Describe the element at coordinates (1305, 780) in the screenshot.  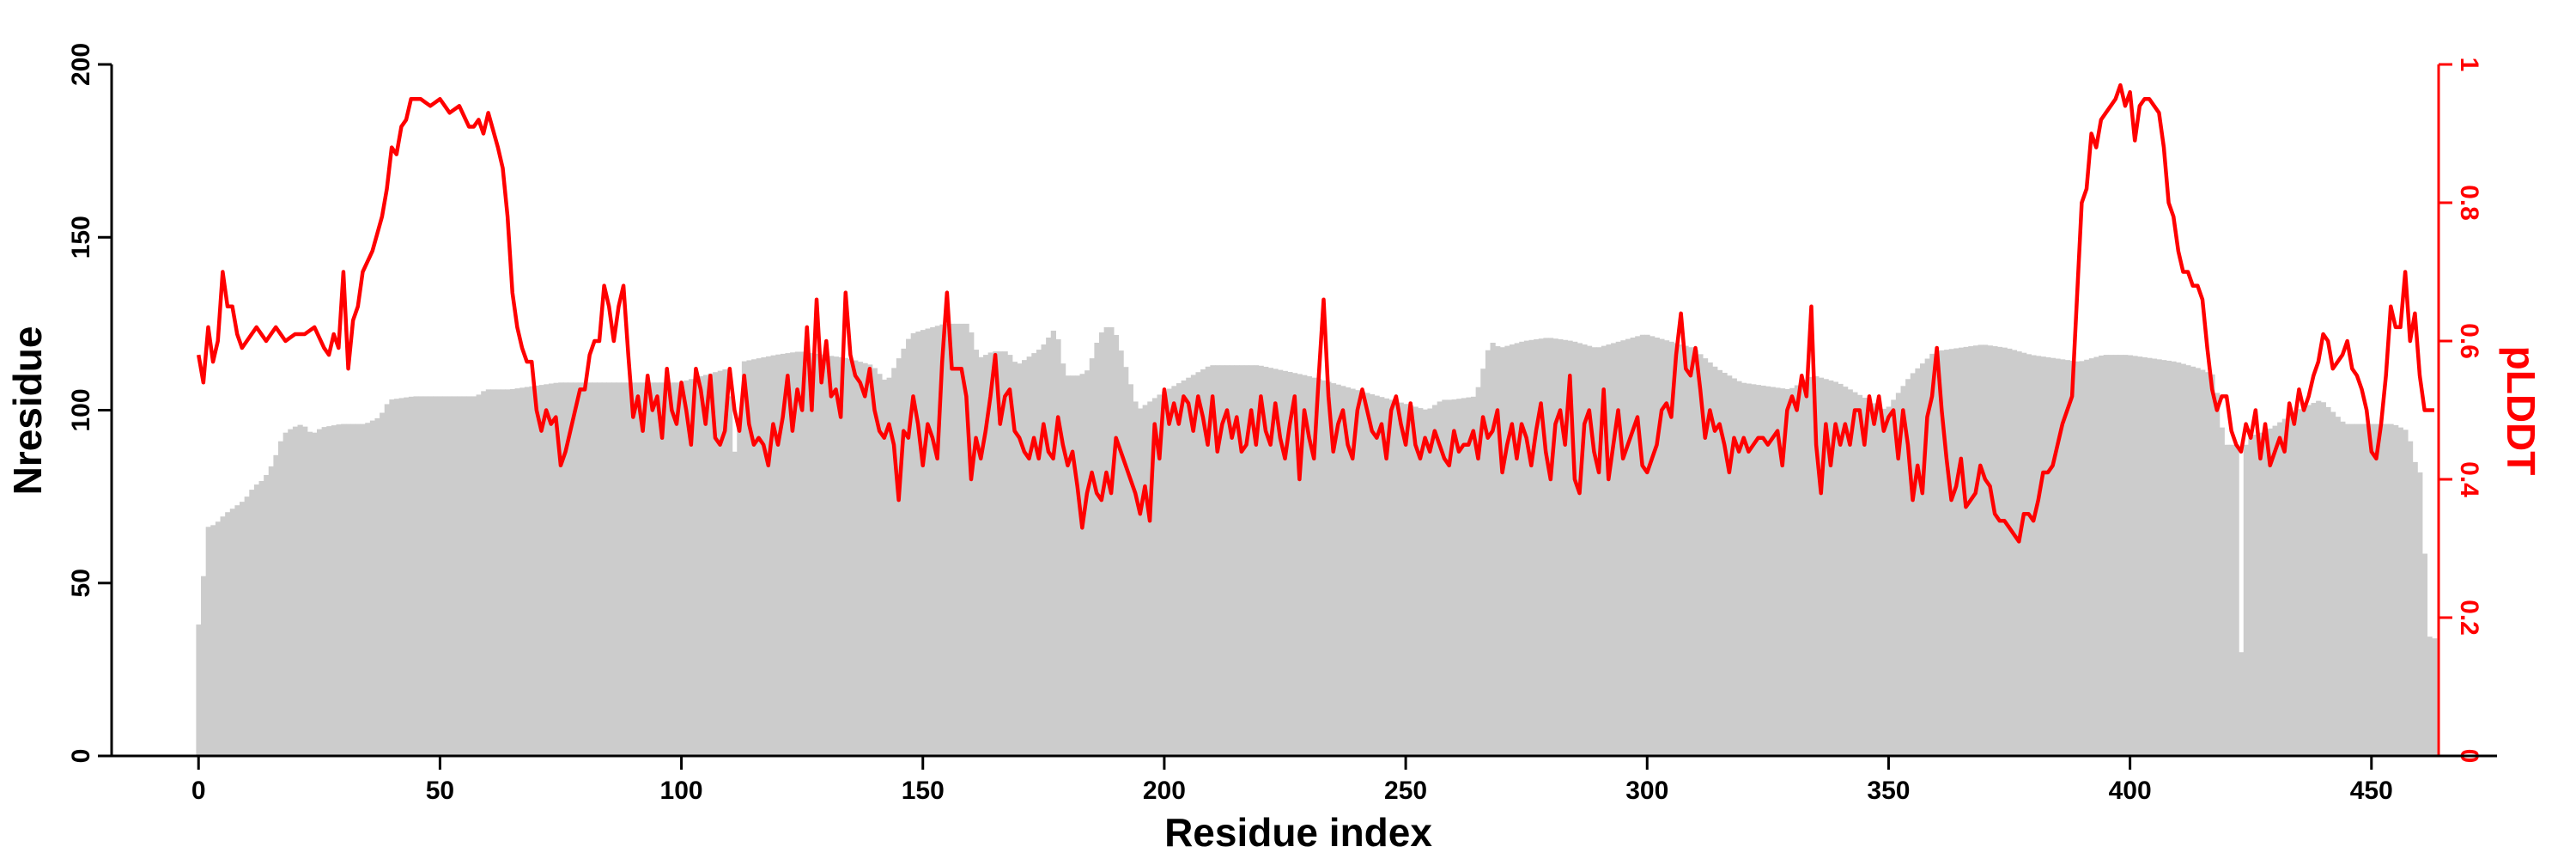
I see `x-axis: 0 50 100 150 200 250 300 350 400 450` at that location.